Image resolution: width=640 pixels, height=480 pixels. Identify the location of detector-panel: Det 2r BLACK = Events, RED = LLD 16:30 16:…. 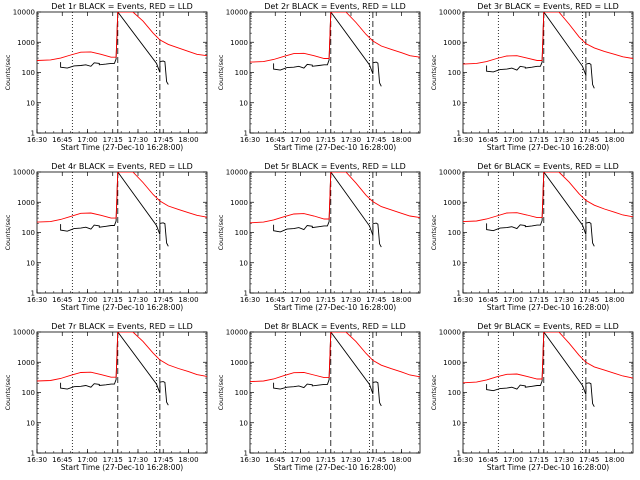
(319, 77).